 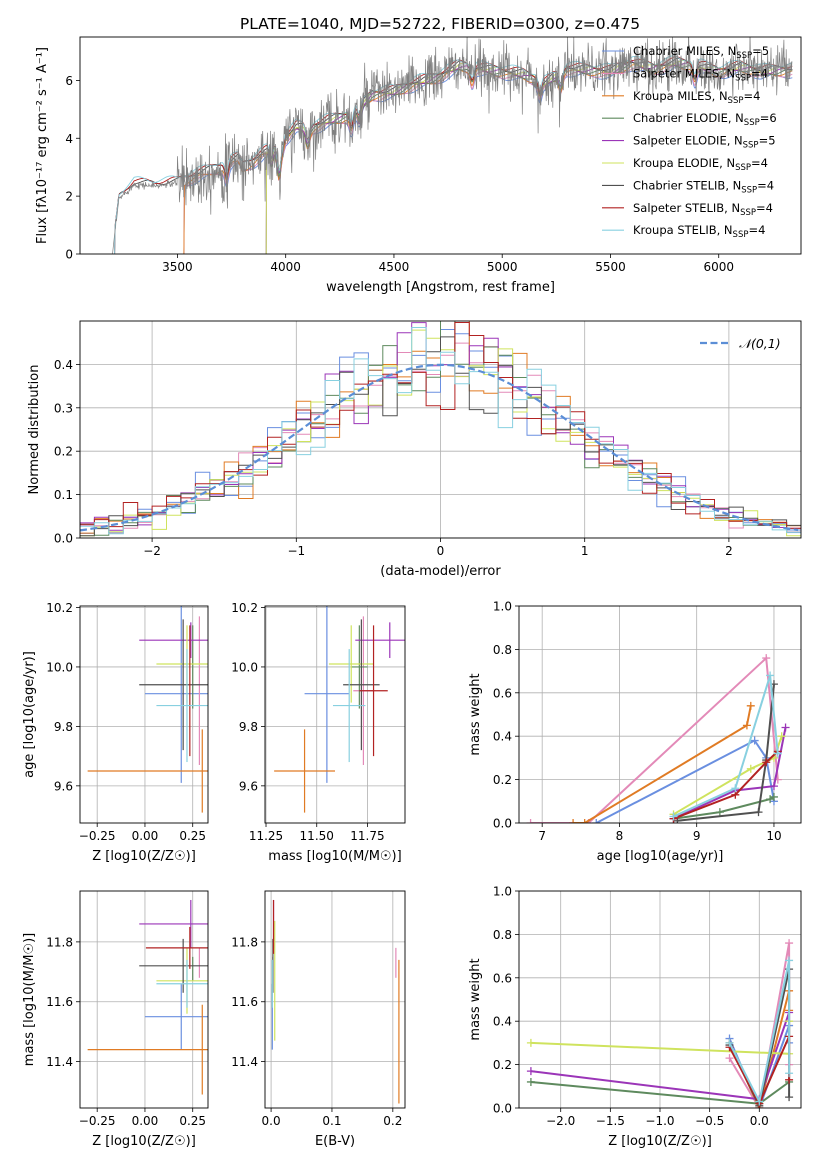 I want to click on errorbar-kroupa_elodie, so click(x=351, y=664).